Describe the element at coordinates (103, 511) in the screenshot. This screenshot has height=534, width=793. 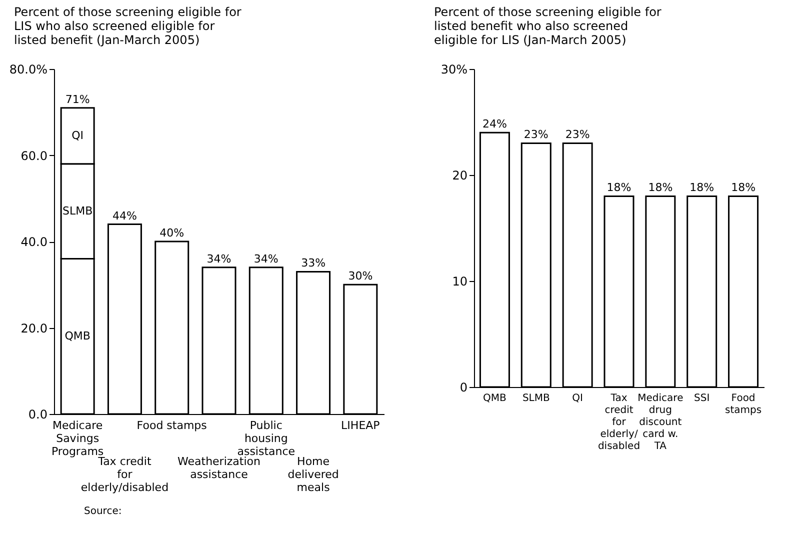
I see `source-note: Source:` at that location.